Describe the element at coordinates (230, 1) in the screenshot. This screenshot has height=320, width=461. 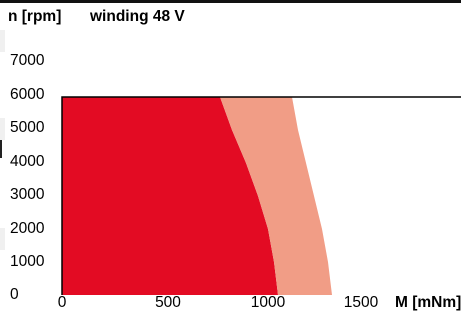
I see `top-rule` at that location.